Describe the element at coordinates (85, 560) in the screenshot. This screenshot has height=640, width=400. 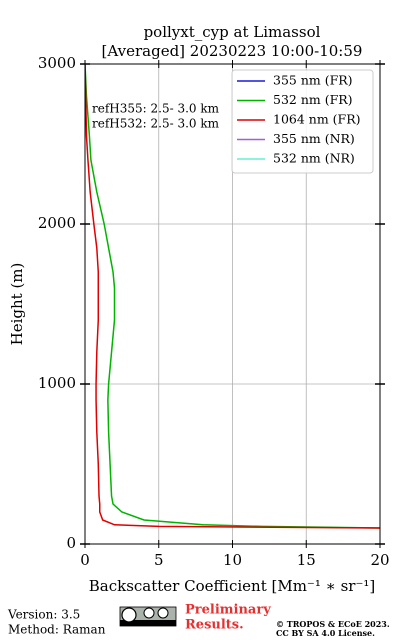
I see `x-tick-label: 0` at that location.